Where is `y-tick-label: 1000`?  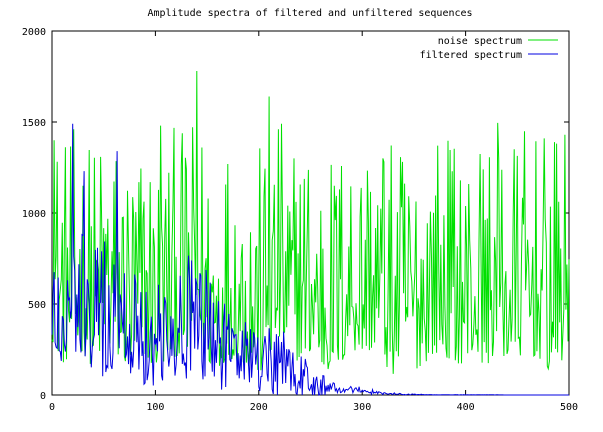
y-tick-label: 1000 is located at coordinates (34, 214).